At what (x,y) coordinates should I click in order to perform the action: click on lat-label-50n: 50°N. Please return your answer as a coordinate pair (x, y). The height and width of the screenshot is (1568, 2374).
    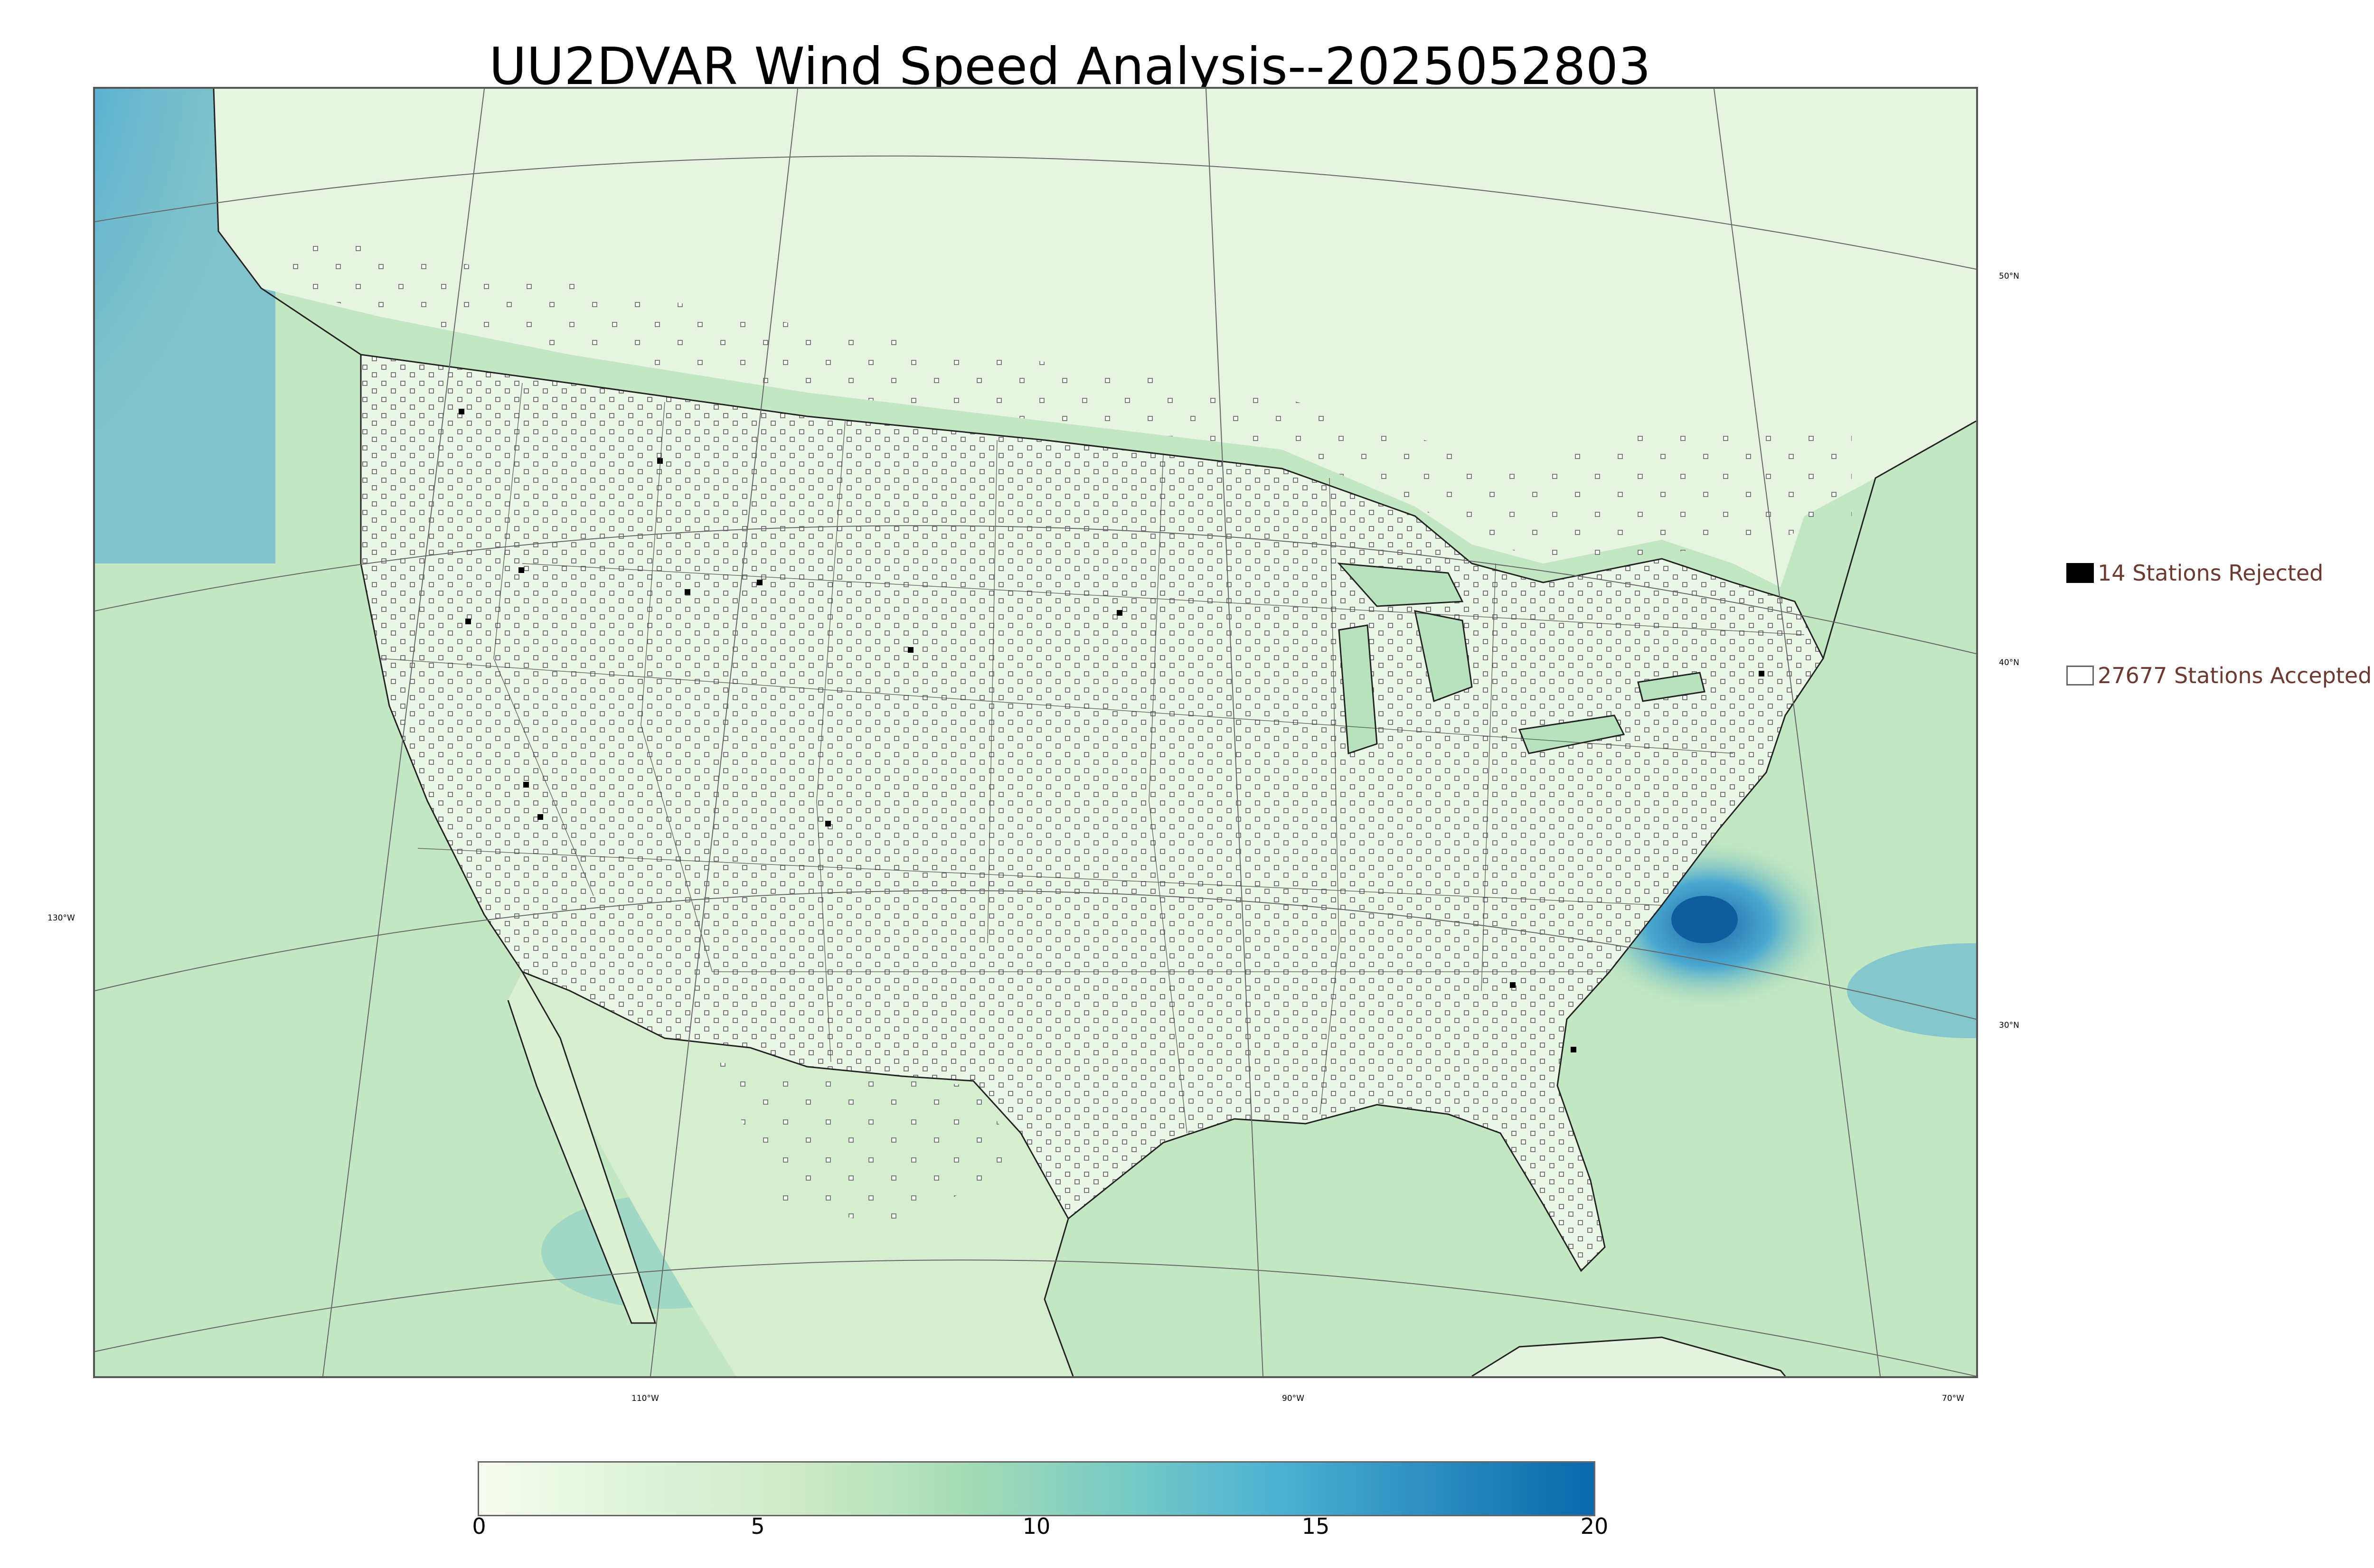
    Looking at the image, I should click on (2009, 277).